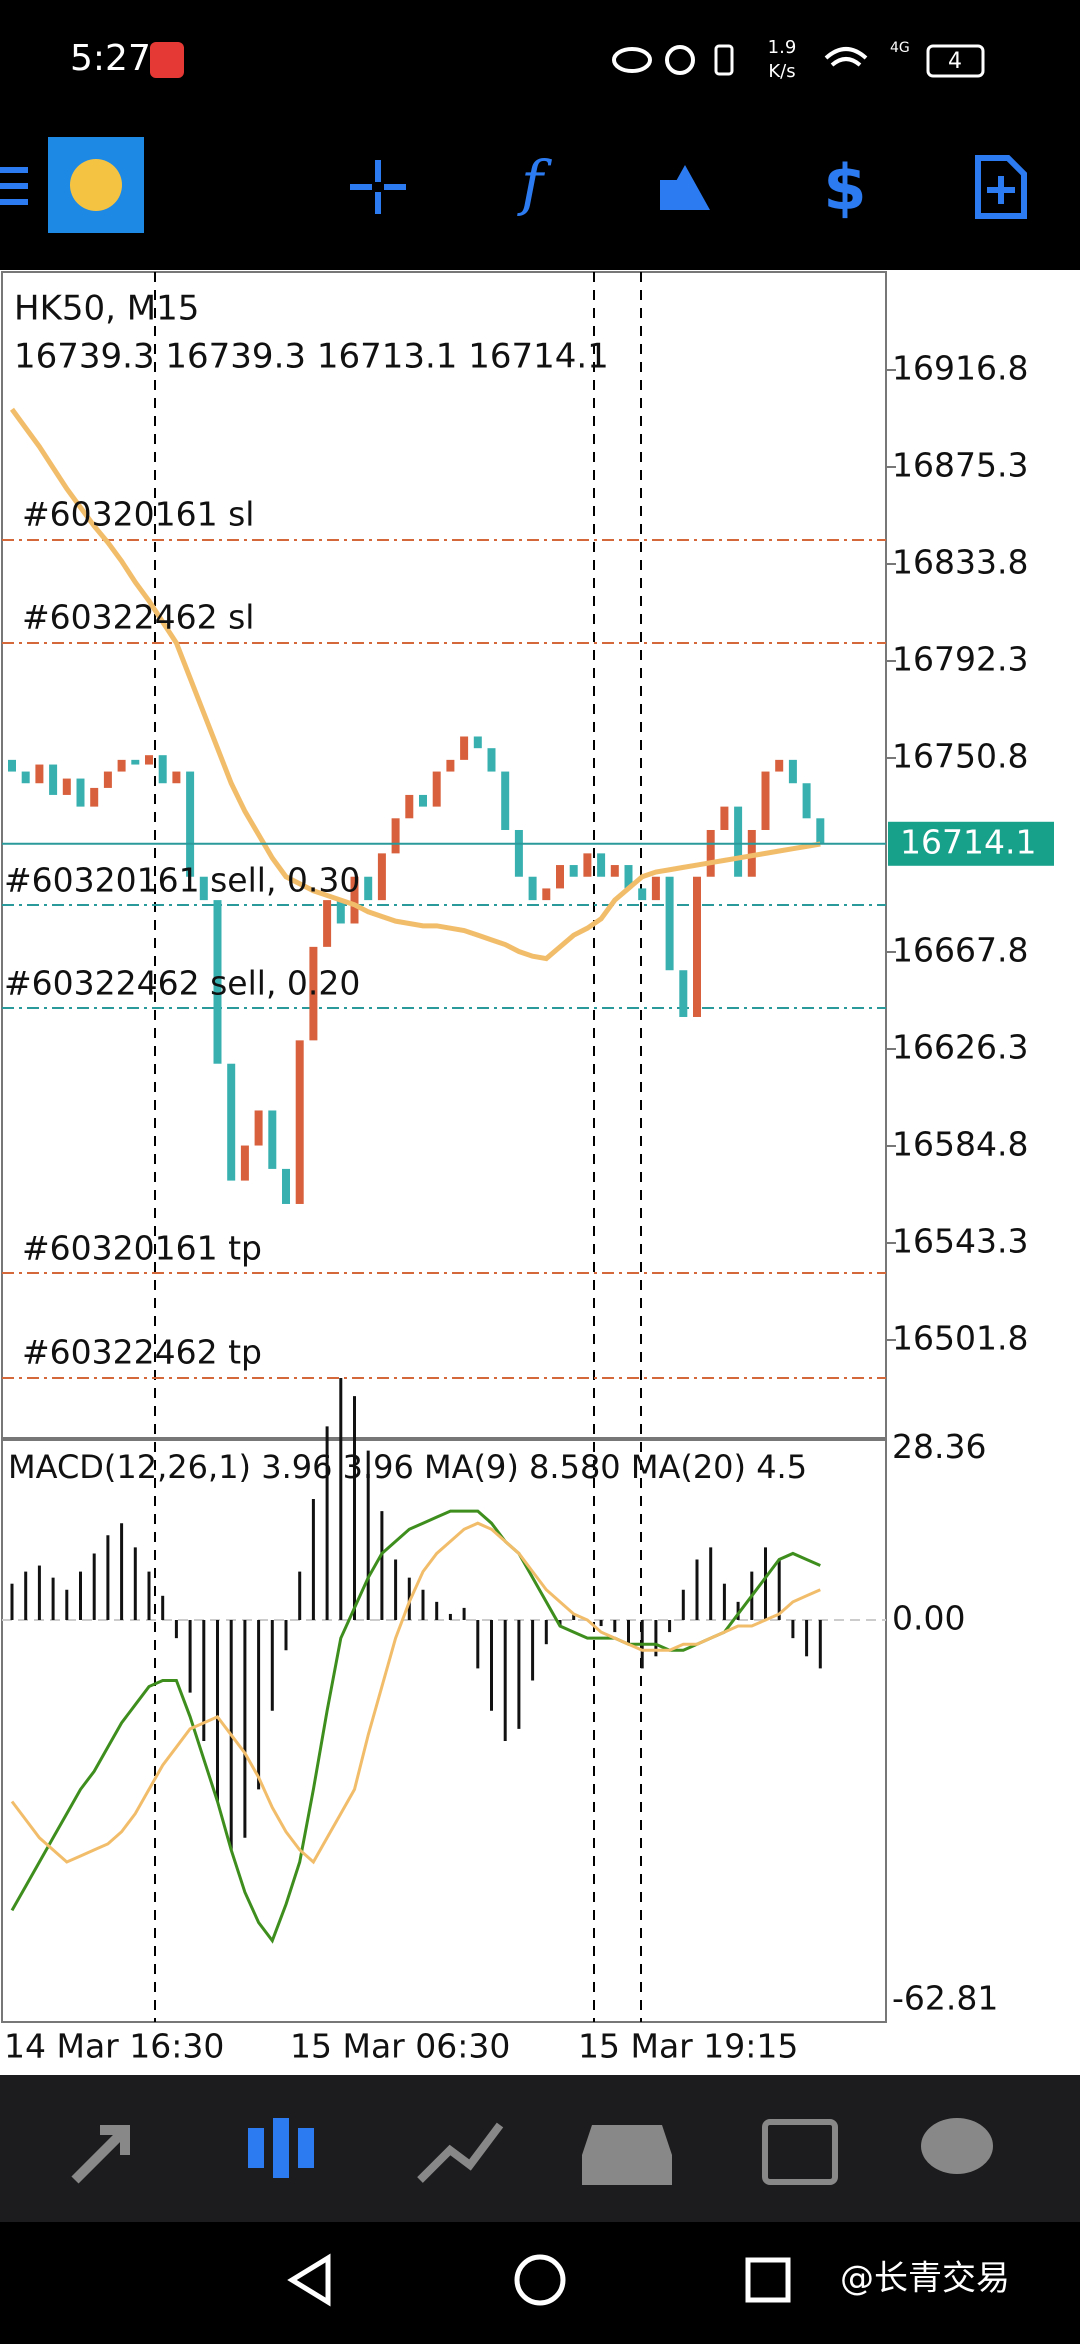  What do you see at coordinates (960, 368) in the screenshot?
I see `price-tick-label: 16916.8` at bounding box center [960, 368].